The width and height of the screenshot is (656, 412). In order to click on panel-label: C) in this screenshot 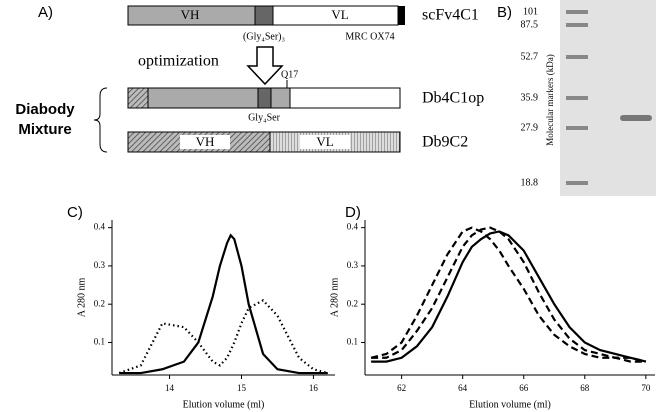, I will do `click(75, 212)`.